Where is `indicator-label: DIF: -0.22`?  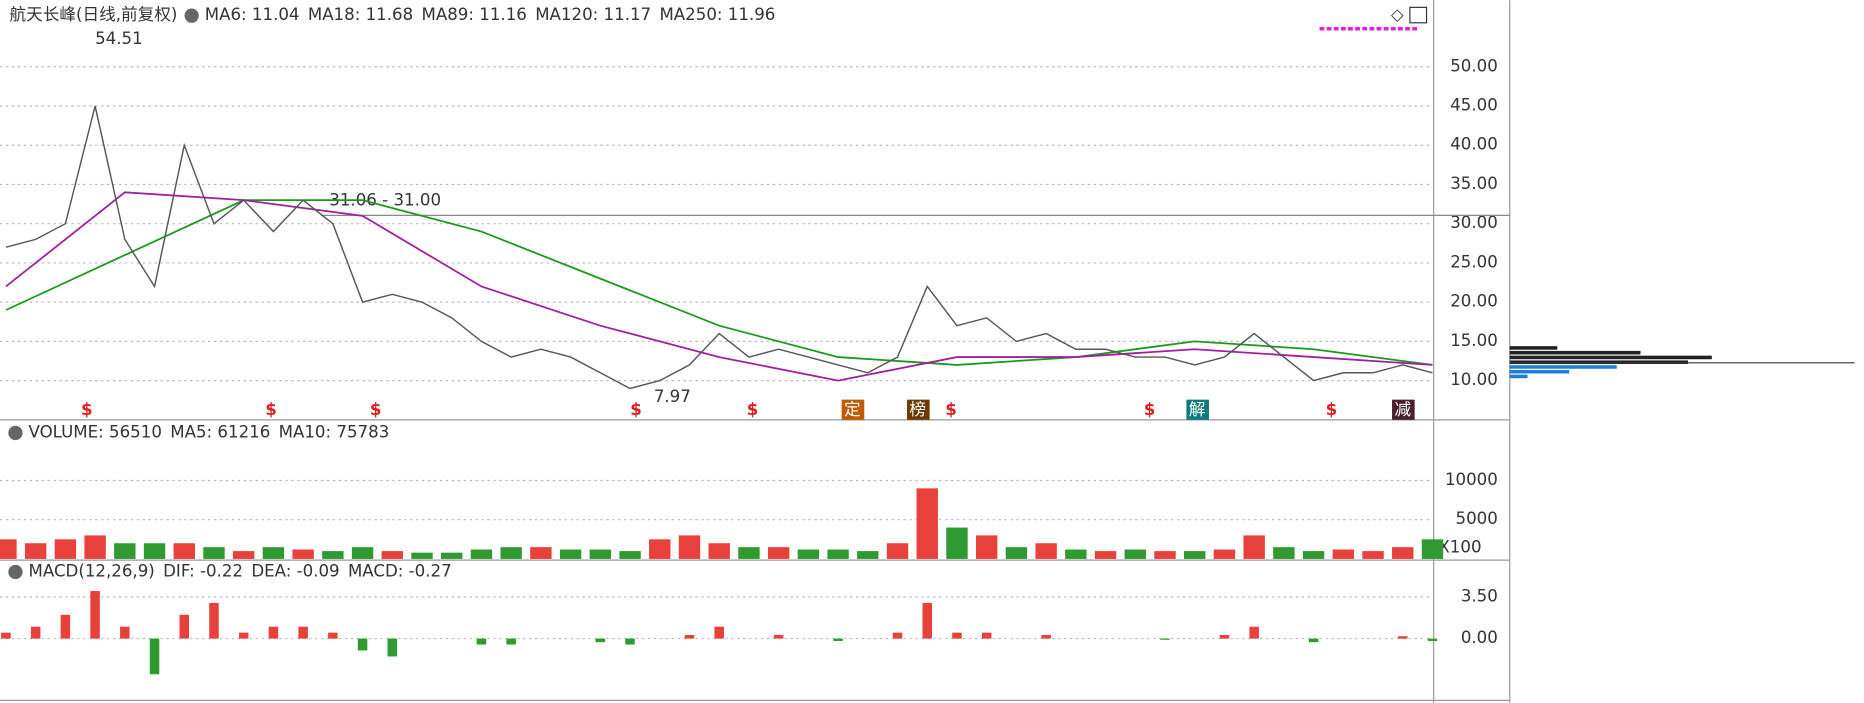 indicator-label: DIF: -0.22 is located at coordinates (203, 571).